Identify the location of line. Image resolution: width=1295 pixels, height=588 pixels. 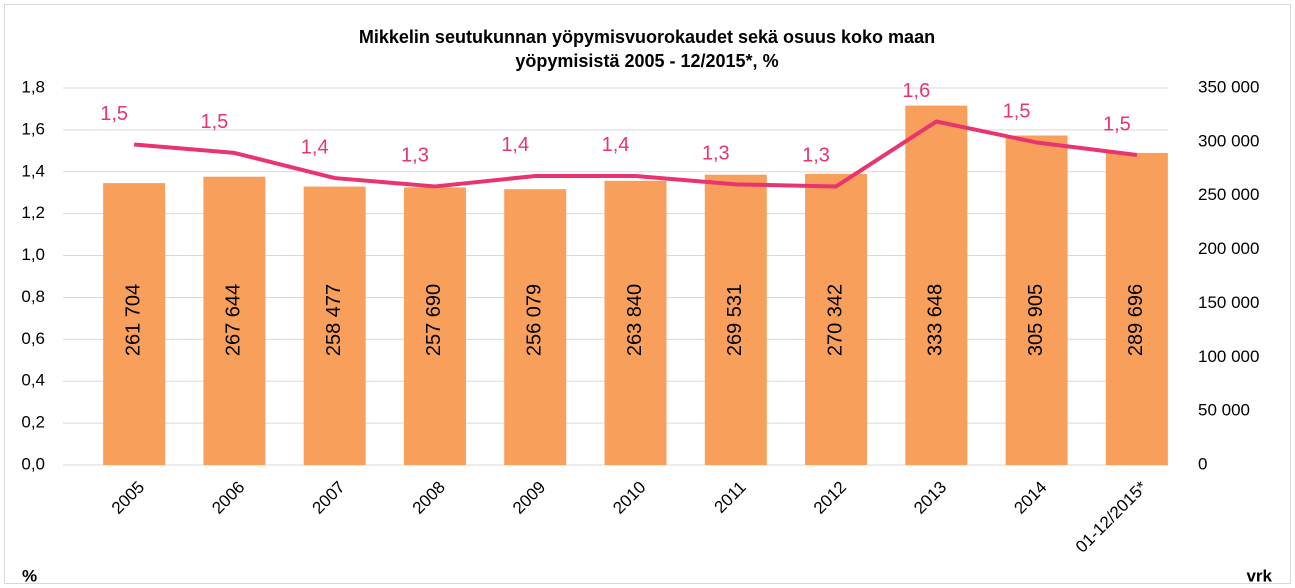
(635, 154).